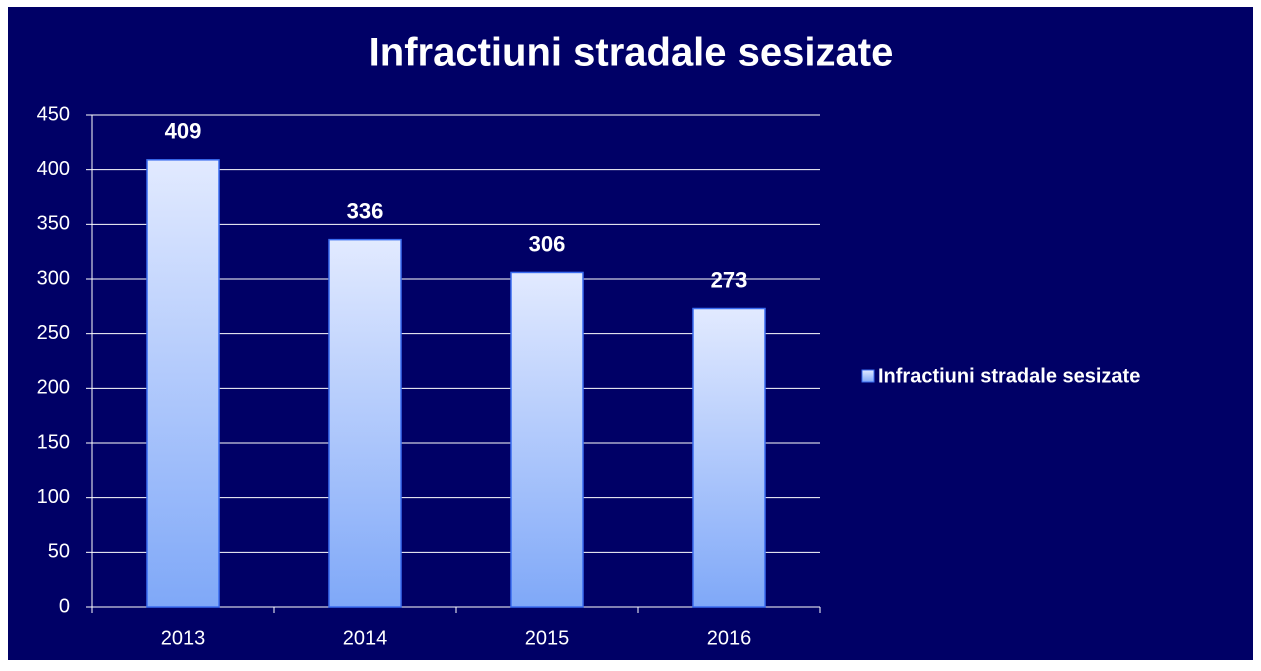 Image resolution: width=1261 pixels, height=671 pixels. Describe the element at coordinates (547, 638) in the screenshot. I see `x-tick-label: 2015` at that location.